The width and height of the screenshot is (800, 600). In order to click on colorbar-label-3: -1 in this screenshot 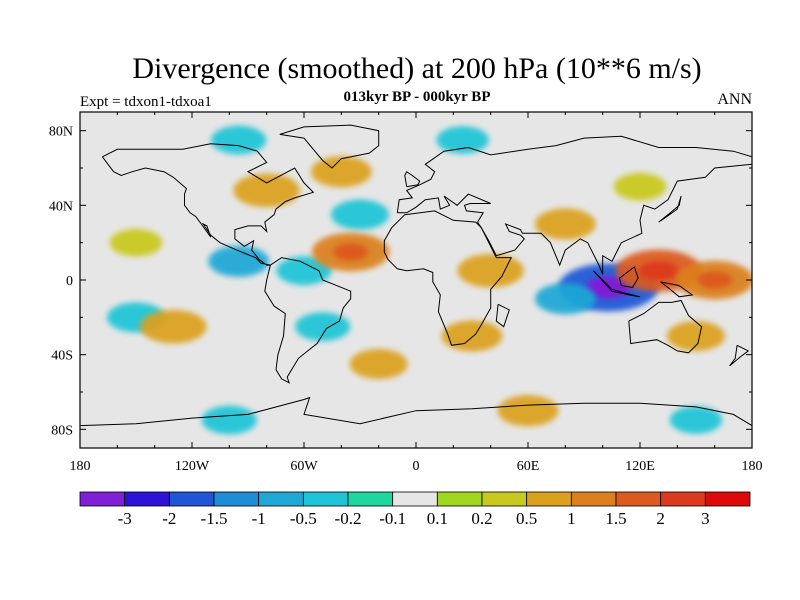, I will do `click(259, 518)`.